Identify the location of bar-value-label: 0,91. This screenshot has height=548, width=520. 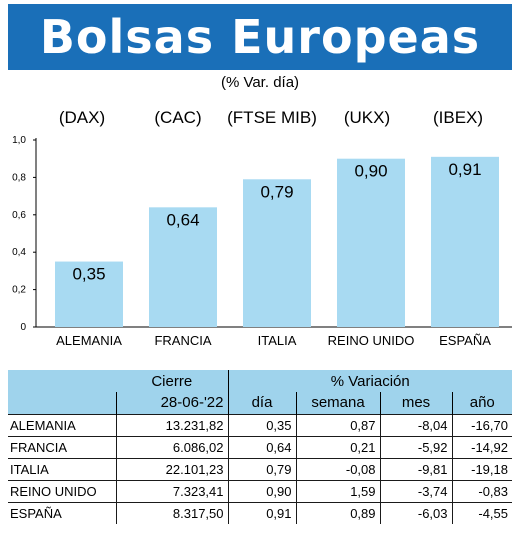
(464, 169).